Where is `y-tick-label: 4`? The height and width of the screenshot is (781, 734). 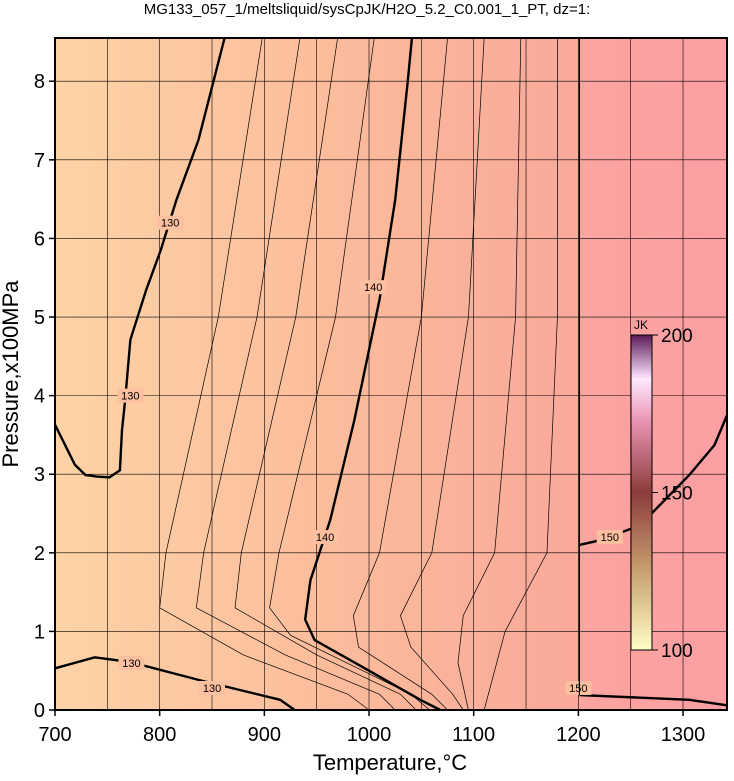
y-tick-label: 4 is located at coordinates (39, 397).